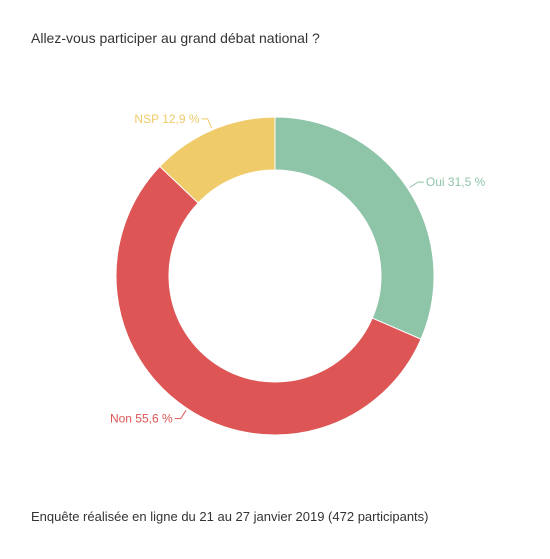 The image size is (550, 559). I want to click on donut-slice-nsp, so click(217, 160).